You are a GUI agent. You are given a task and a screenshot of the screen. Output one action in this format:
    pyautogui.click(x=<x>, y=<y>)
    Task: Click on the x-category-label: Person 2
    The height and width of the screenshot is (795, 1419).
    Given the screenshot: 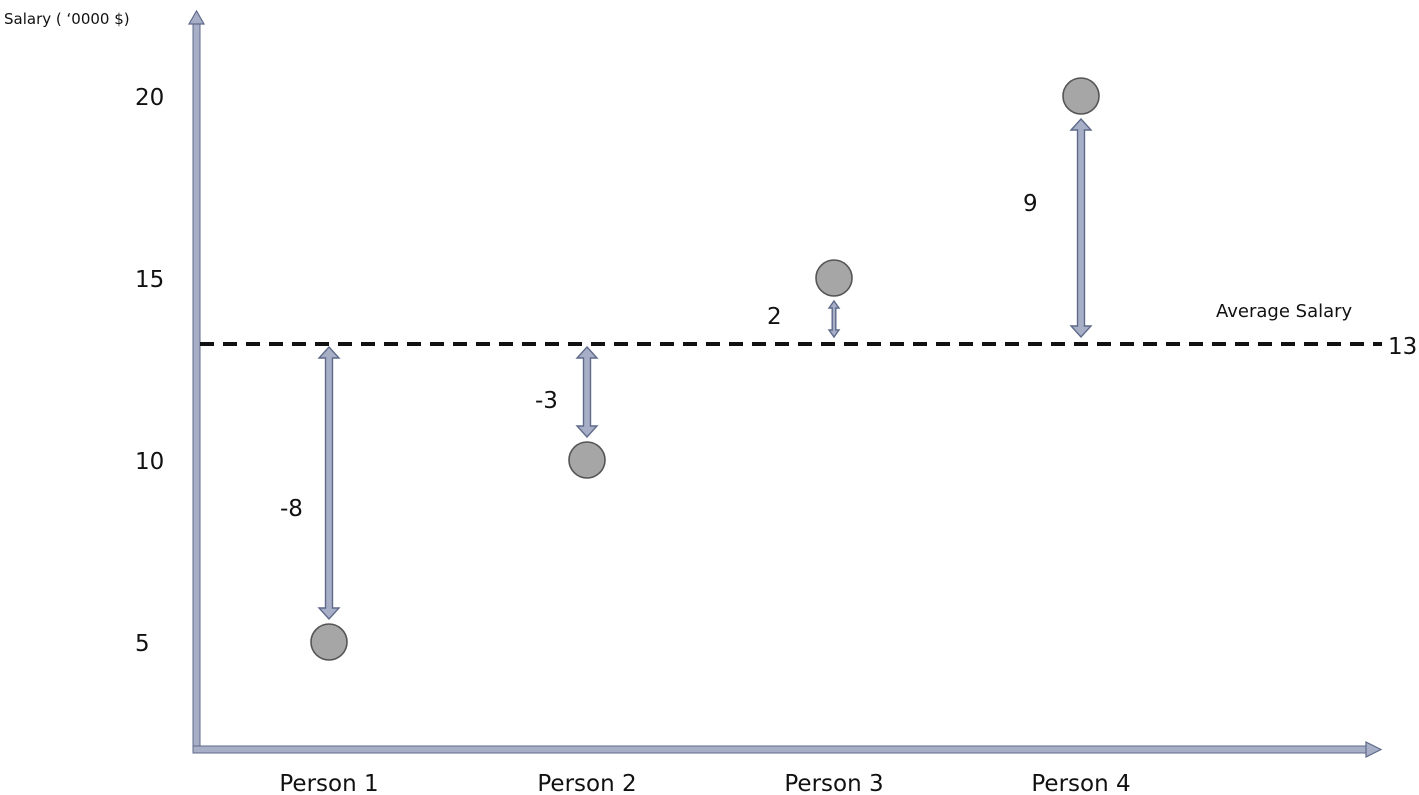 What is the action you would take?
    pyautogui.click(x=586, y=783)
    